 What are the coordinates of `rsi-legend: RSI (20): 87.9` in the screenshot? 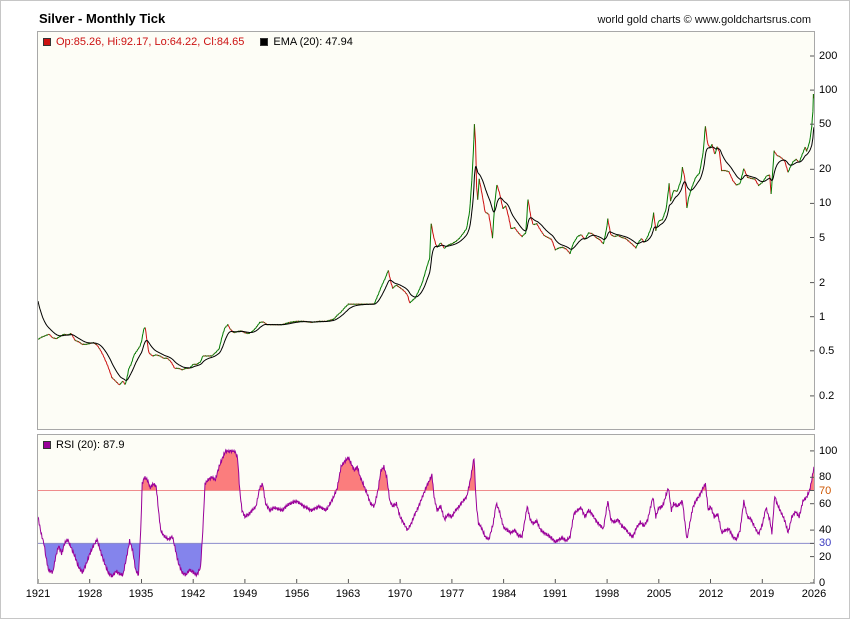 It's located at (83, 445).